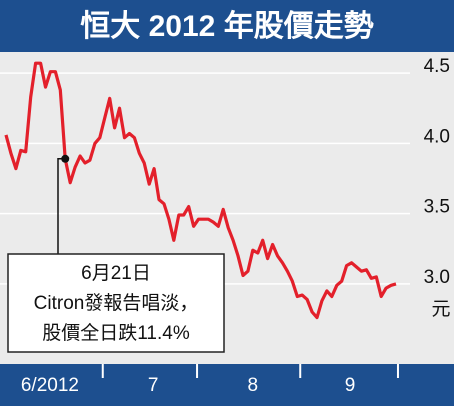 The image size is (454, 406). What do you see at coordinates (437, 207) in the screenshot?
I see `y-tick-label: 3.5` at bounding box center [437, 207].